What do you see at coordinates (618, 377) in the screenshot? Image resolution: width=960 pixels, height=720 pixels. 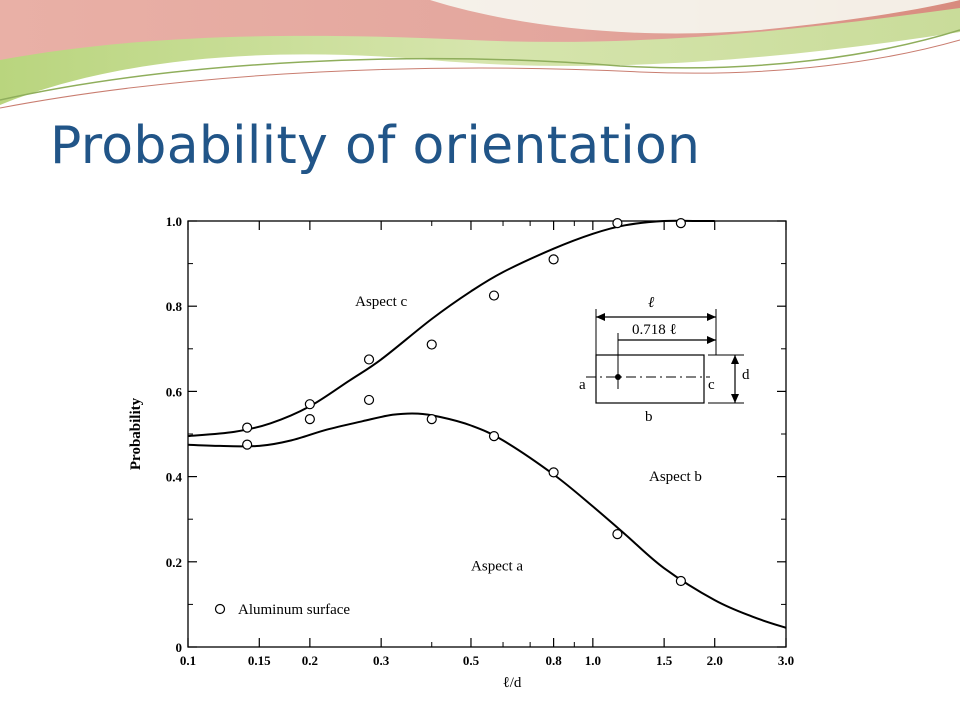 I see `inset-center-of-mass` at bounding box center [618, 377].